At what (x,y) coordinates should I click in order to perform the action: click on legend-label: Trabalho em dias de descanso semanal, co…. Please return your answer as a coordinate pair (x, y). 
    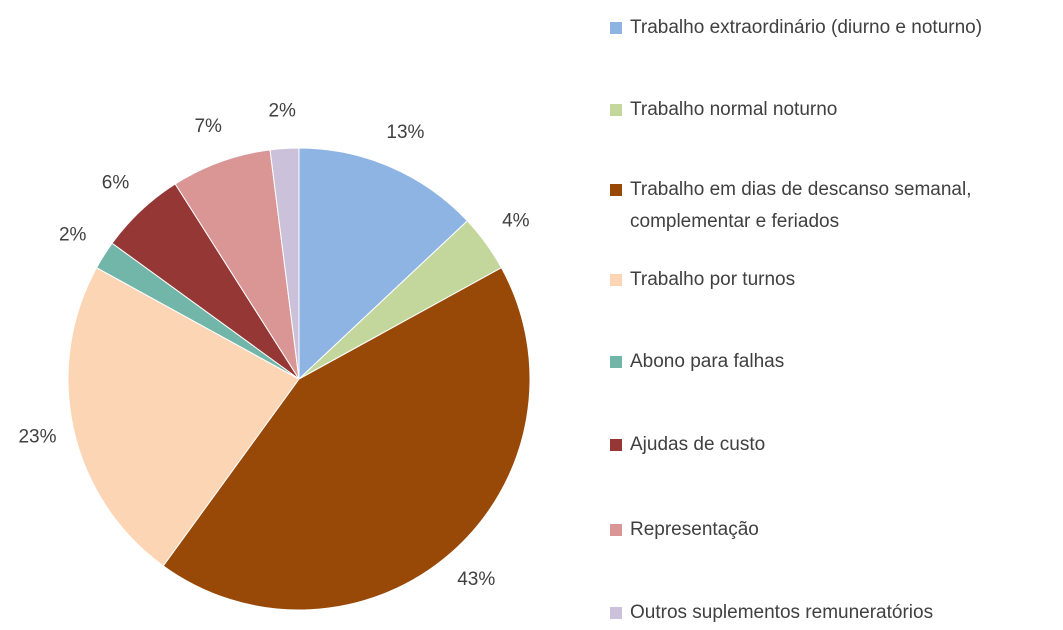
    Looking at the image, I should click on (801, 205).